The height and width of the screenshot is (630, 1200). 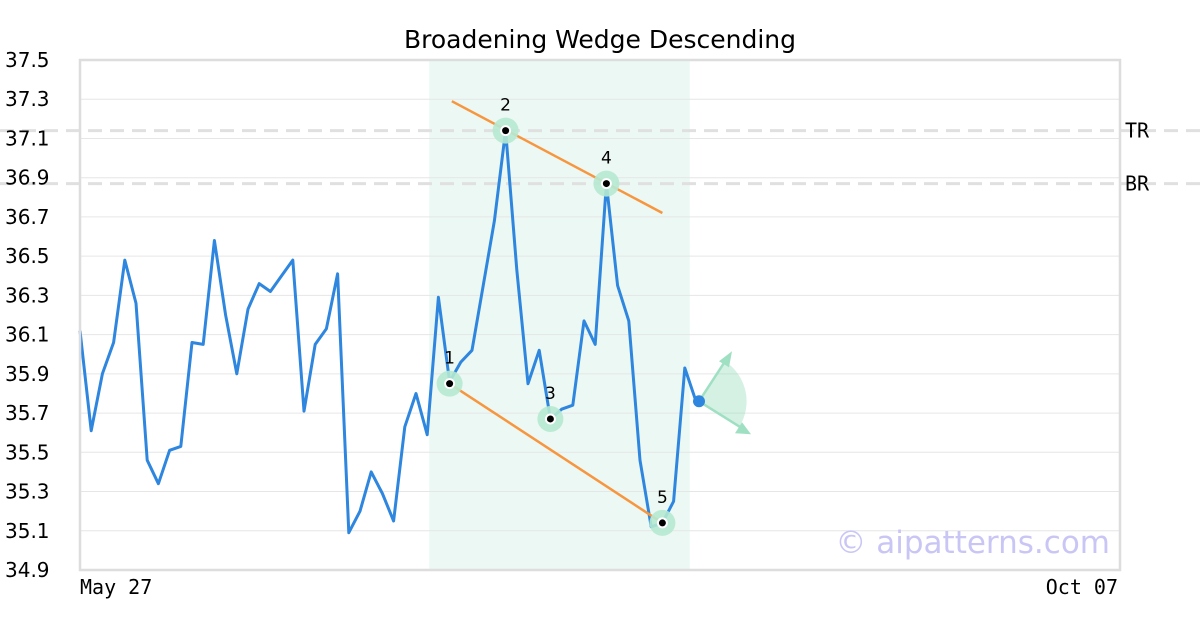 I want to click on y-tick-label: 36.3, so click(x=27, y=295).